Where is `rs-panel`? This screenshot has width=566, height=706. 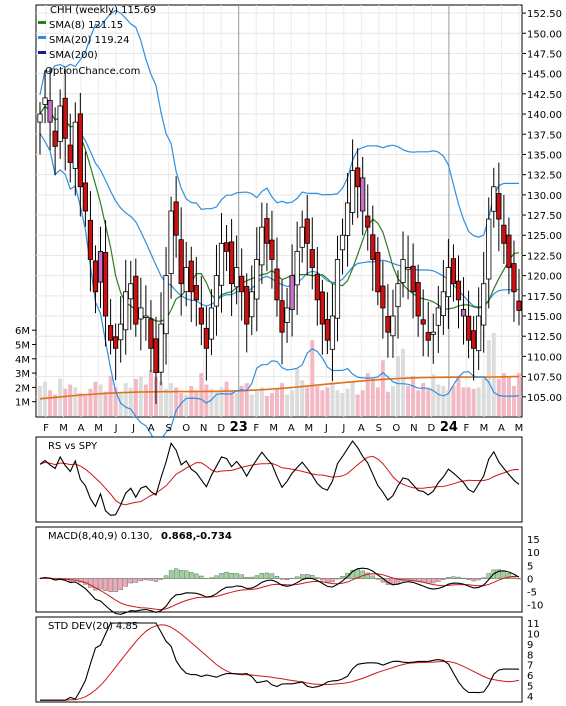
rs-panel is located at coordinates (279, 479).